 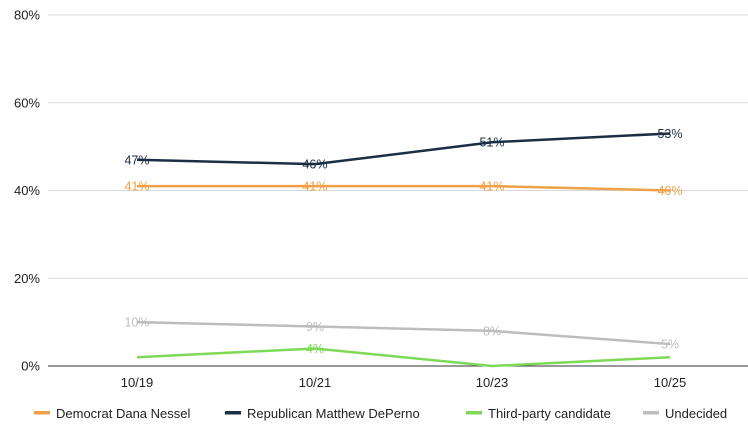 I want to click on y-tick-label: 40%, so click(x=27, y=190).